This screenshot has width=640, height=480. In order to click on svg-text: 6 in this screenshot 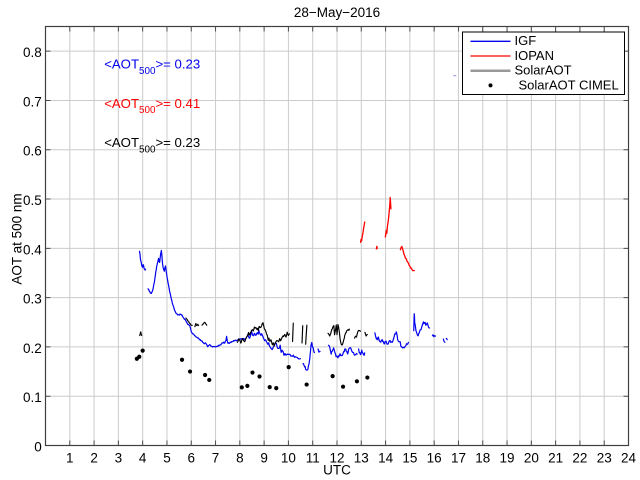, I will do `click(191, 458)`.